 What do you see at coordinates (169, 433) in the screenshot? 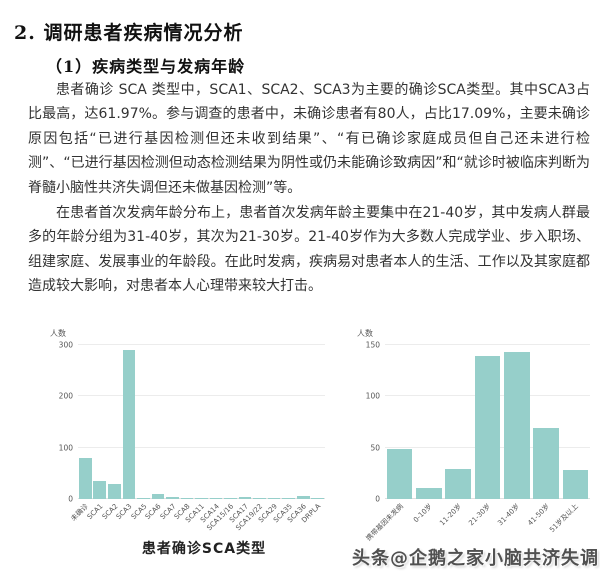
I see `bar-slot: SCA7` at bounding box center [169, 433].